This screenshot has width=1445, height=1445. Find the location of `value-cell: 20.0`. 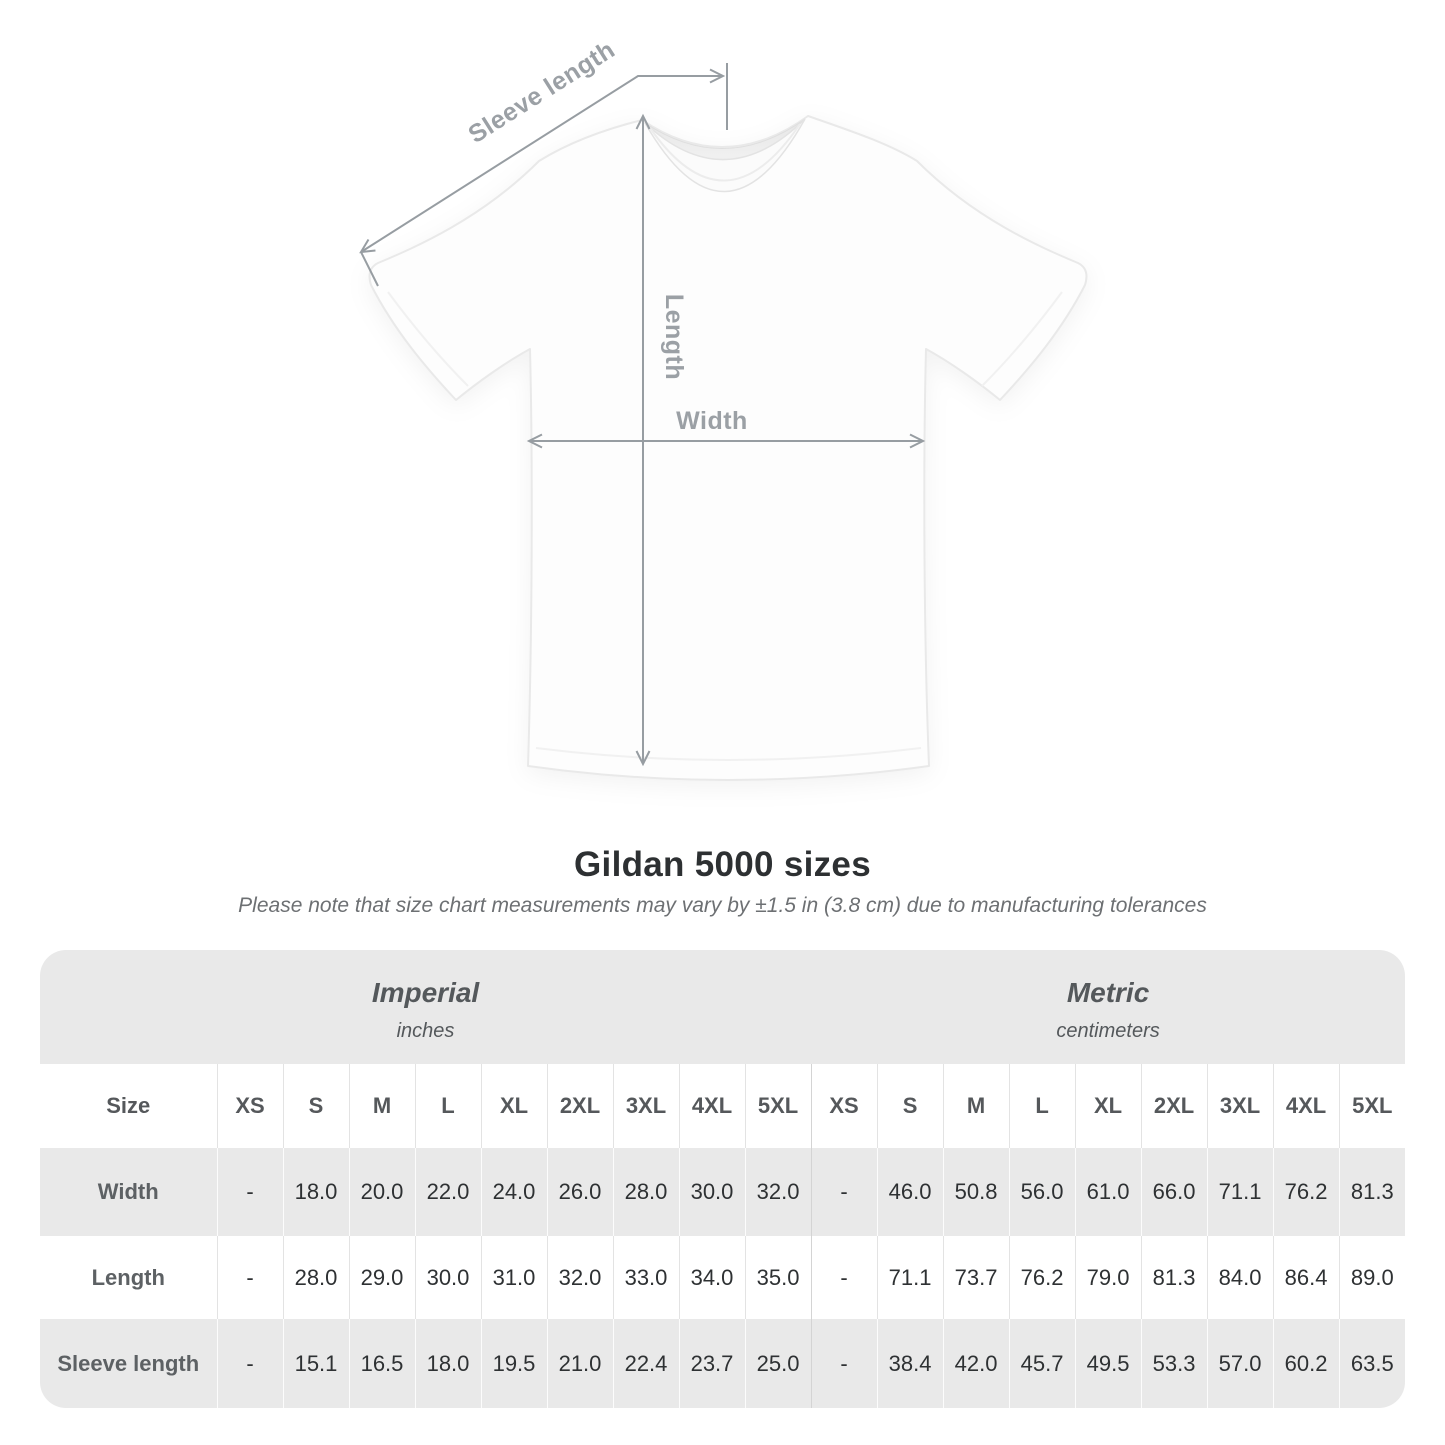

value-cell: 20.0 is located at coordinates (381, 1192).